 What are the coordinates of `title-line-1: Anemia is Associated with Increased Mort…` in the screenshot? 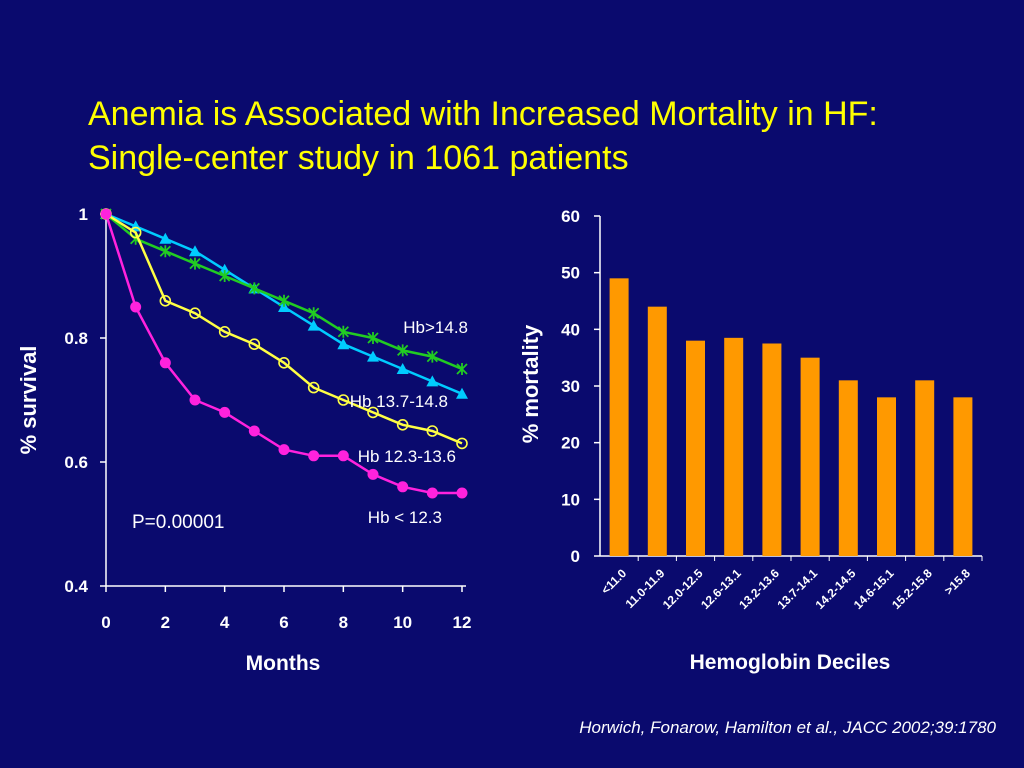 It's located at (483, 114).